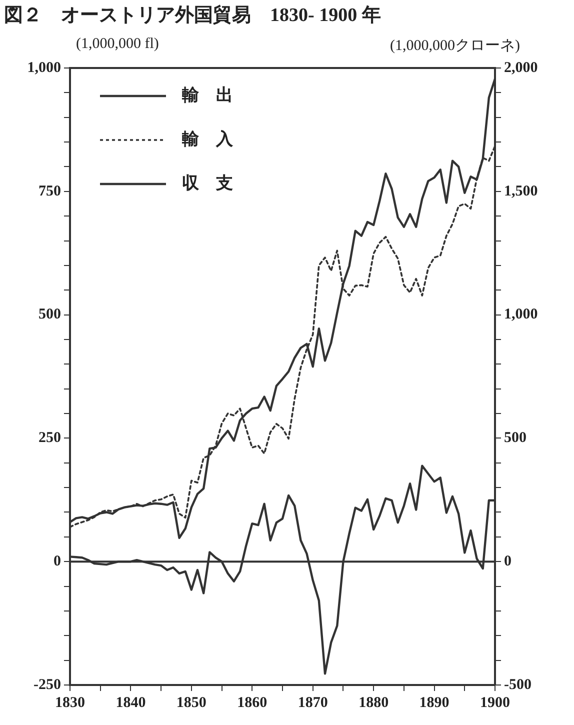 The width and height of the screenshot is (574, 725). What do you see at coordinates (373, 702) in the screenshot?
I see `x-tick-label: 1880` at bounding box center [373, 702].